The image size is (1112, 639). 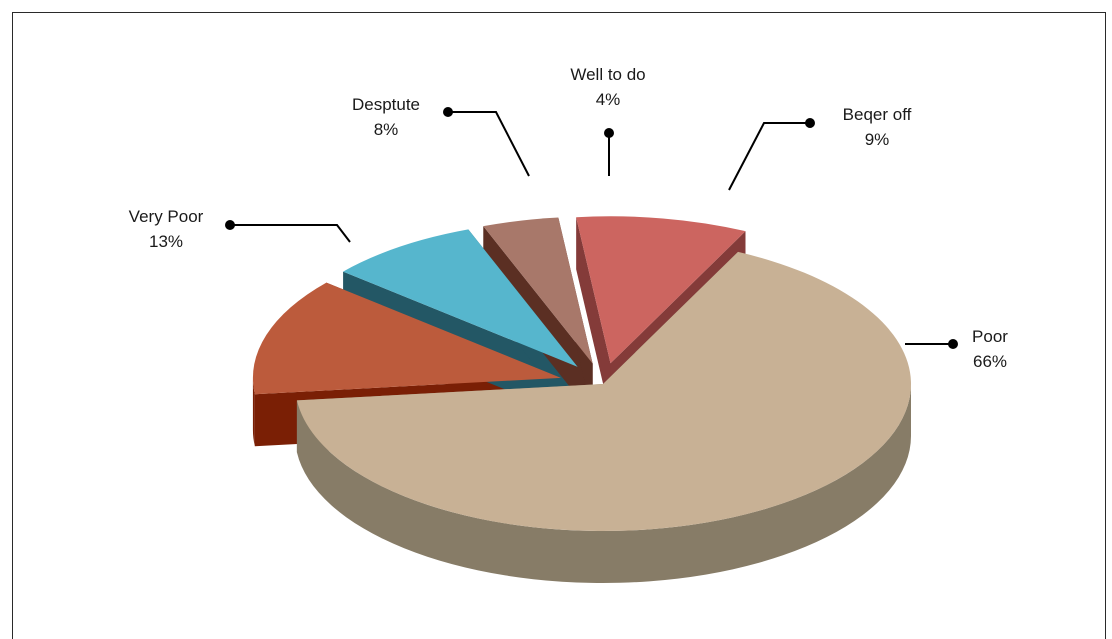 I want to click on leader-line-beqer-off, so click(x=769, y=156).